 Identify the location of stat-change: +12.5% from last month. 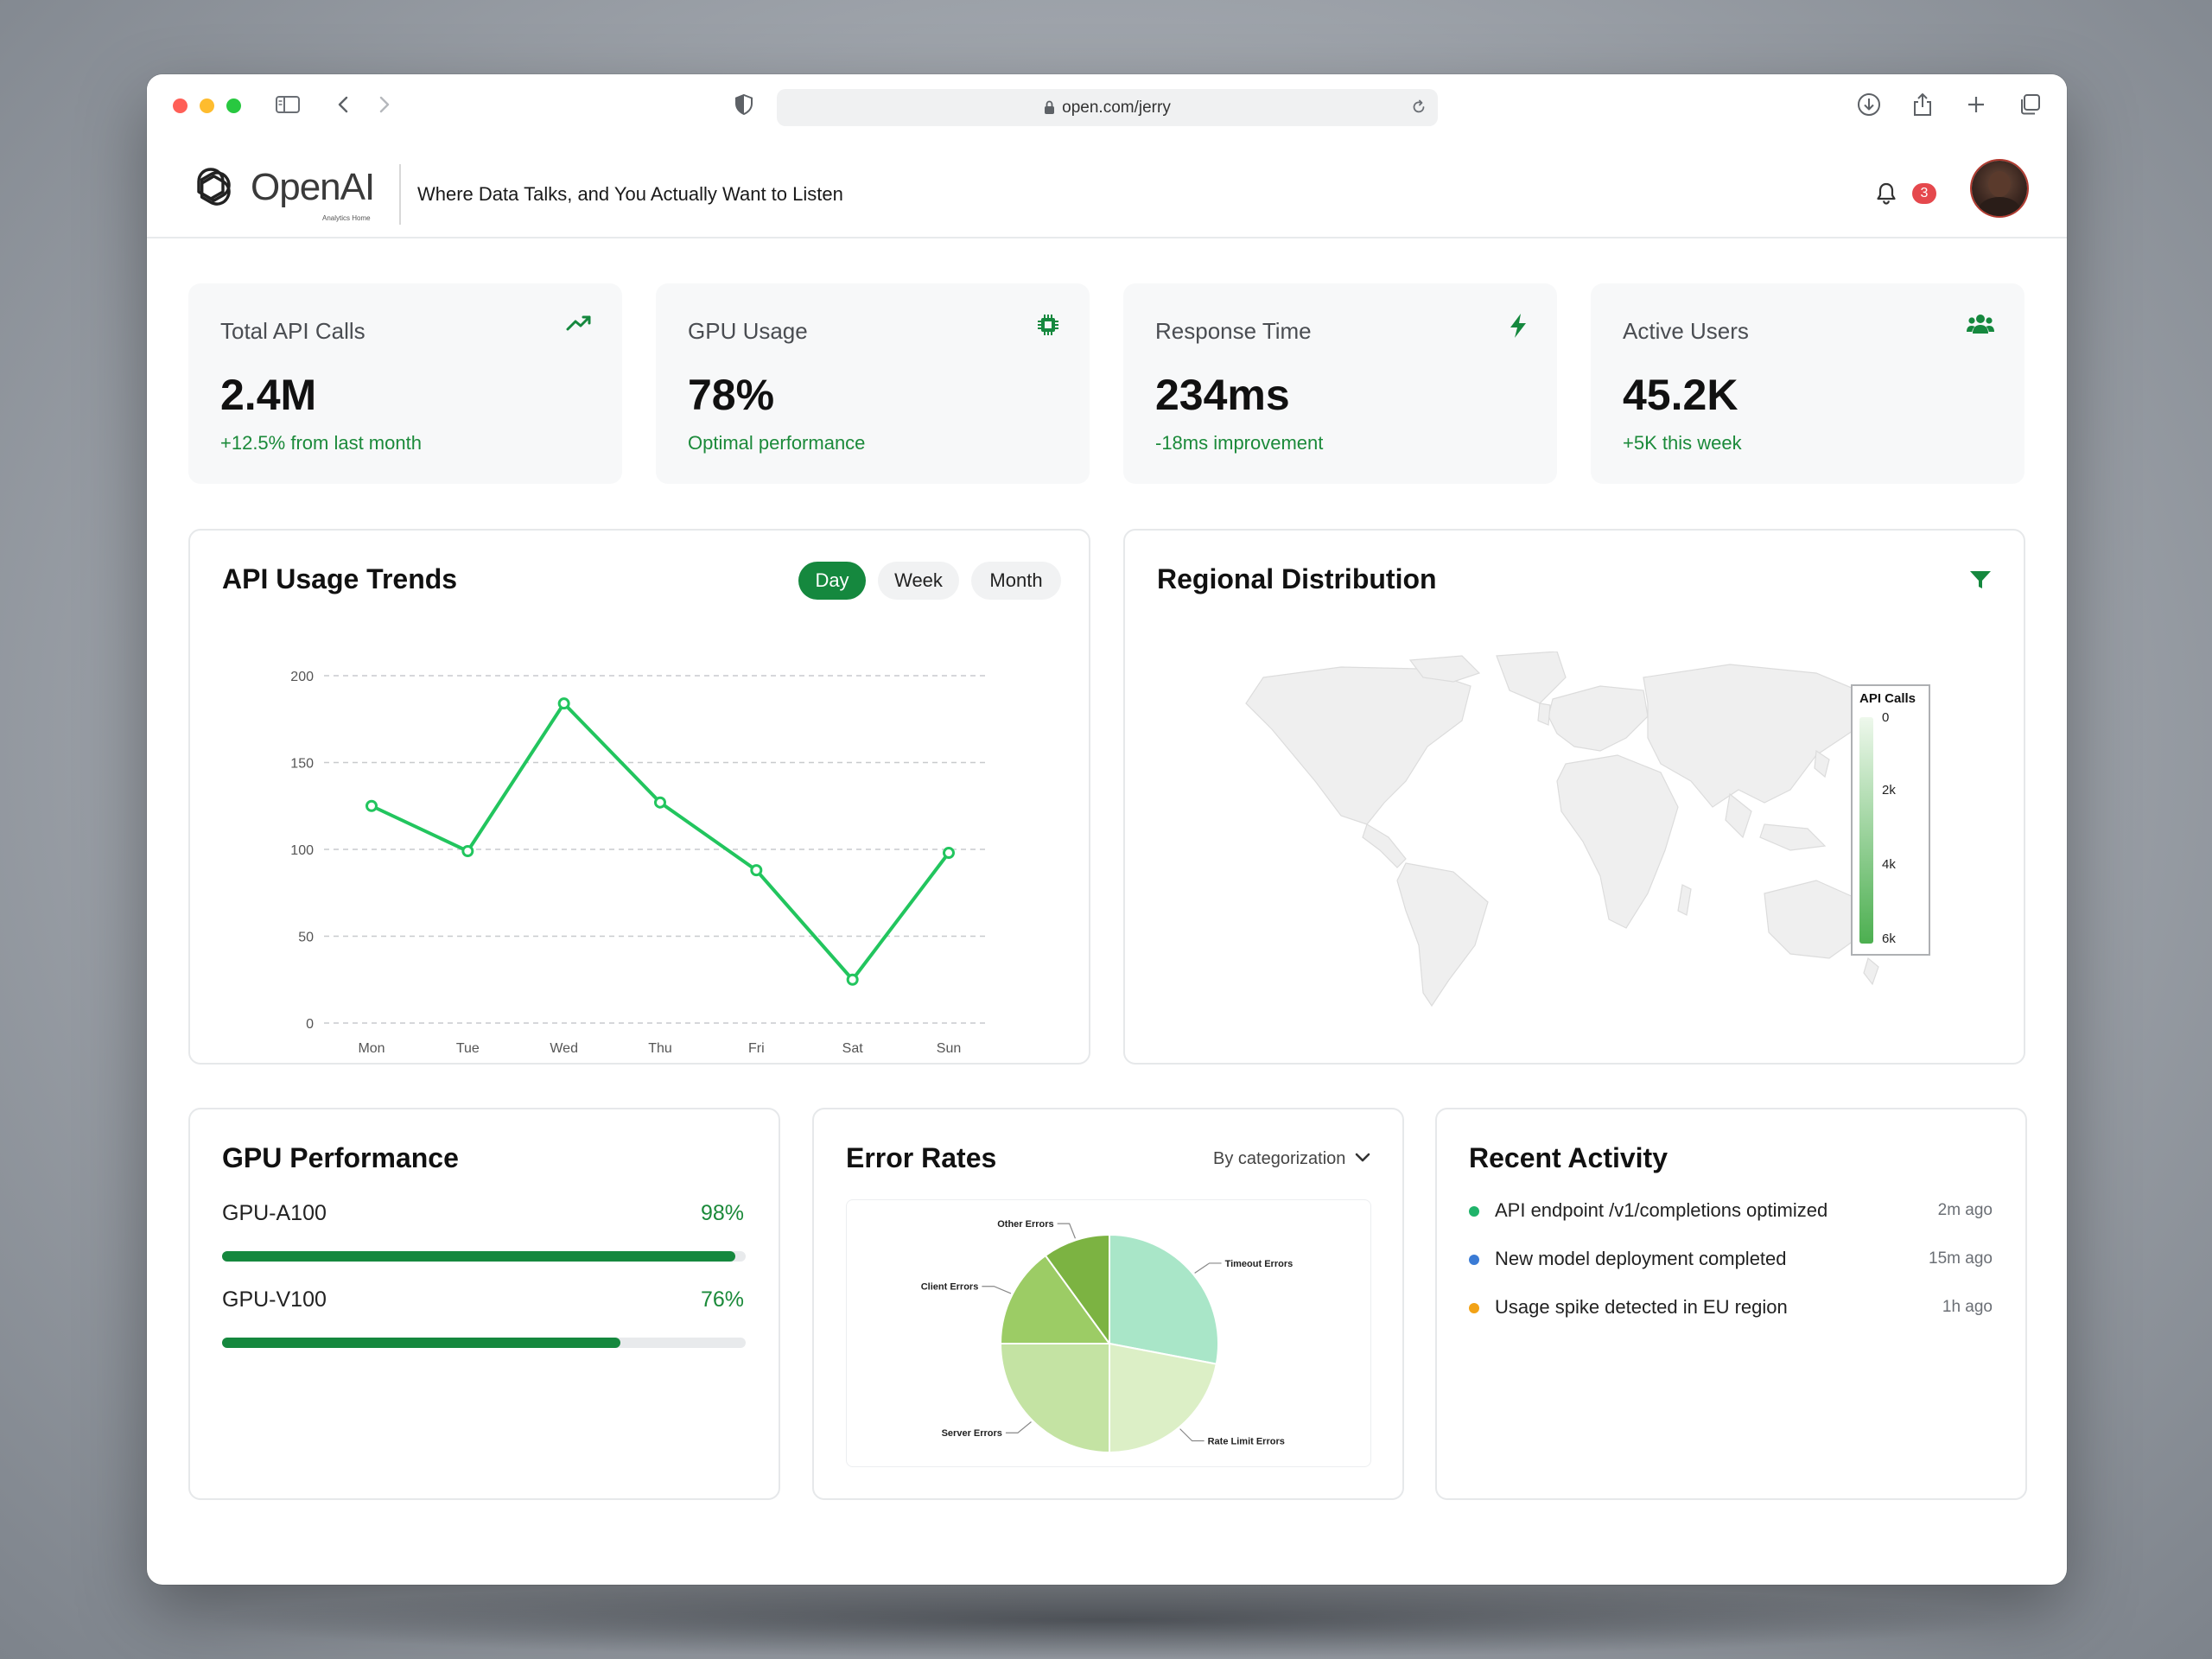
(321, 443).